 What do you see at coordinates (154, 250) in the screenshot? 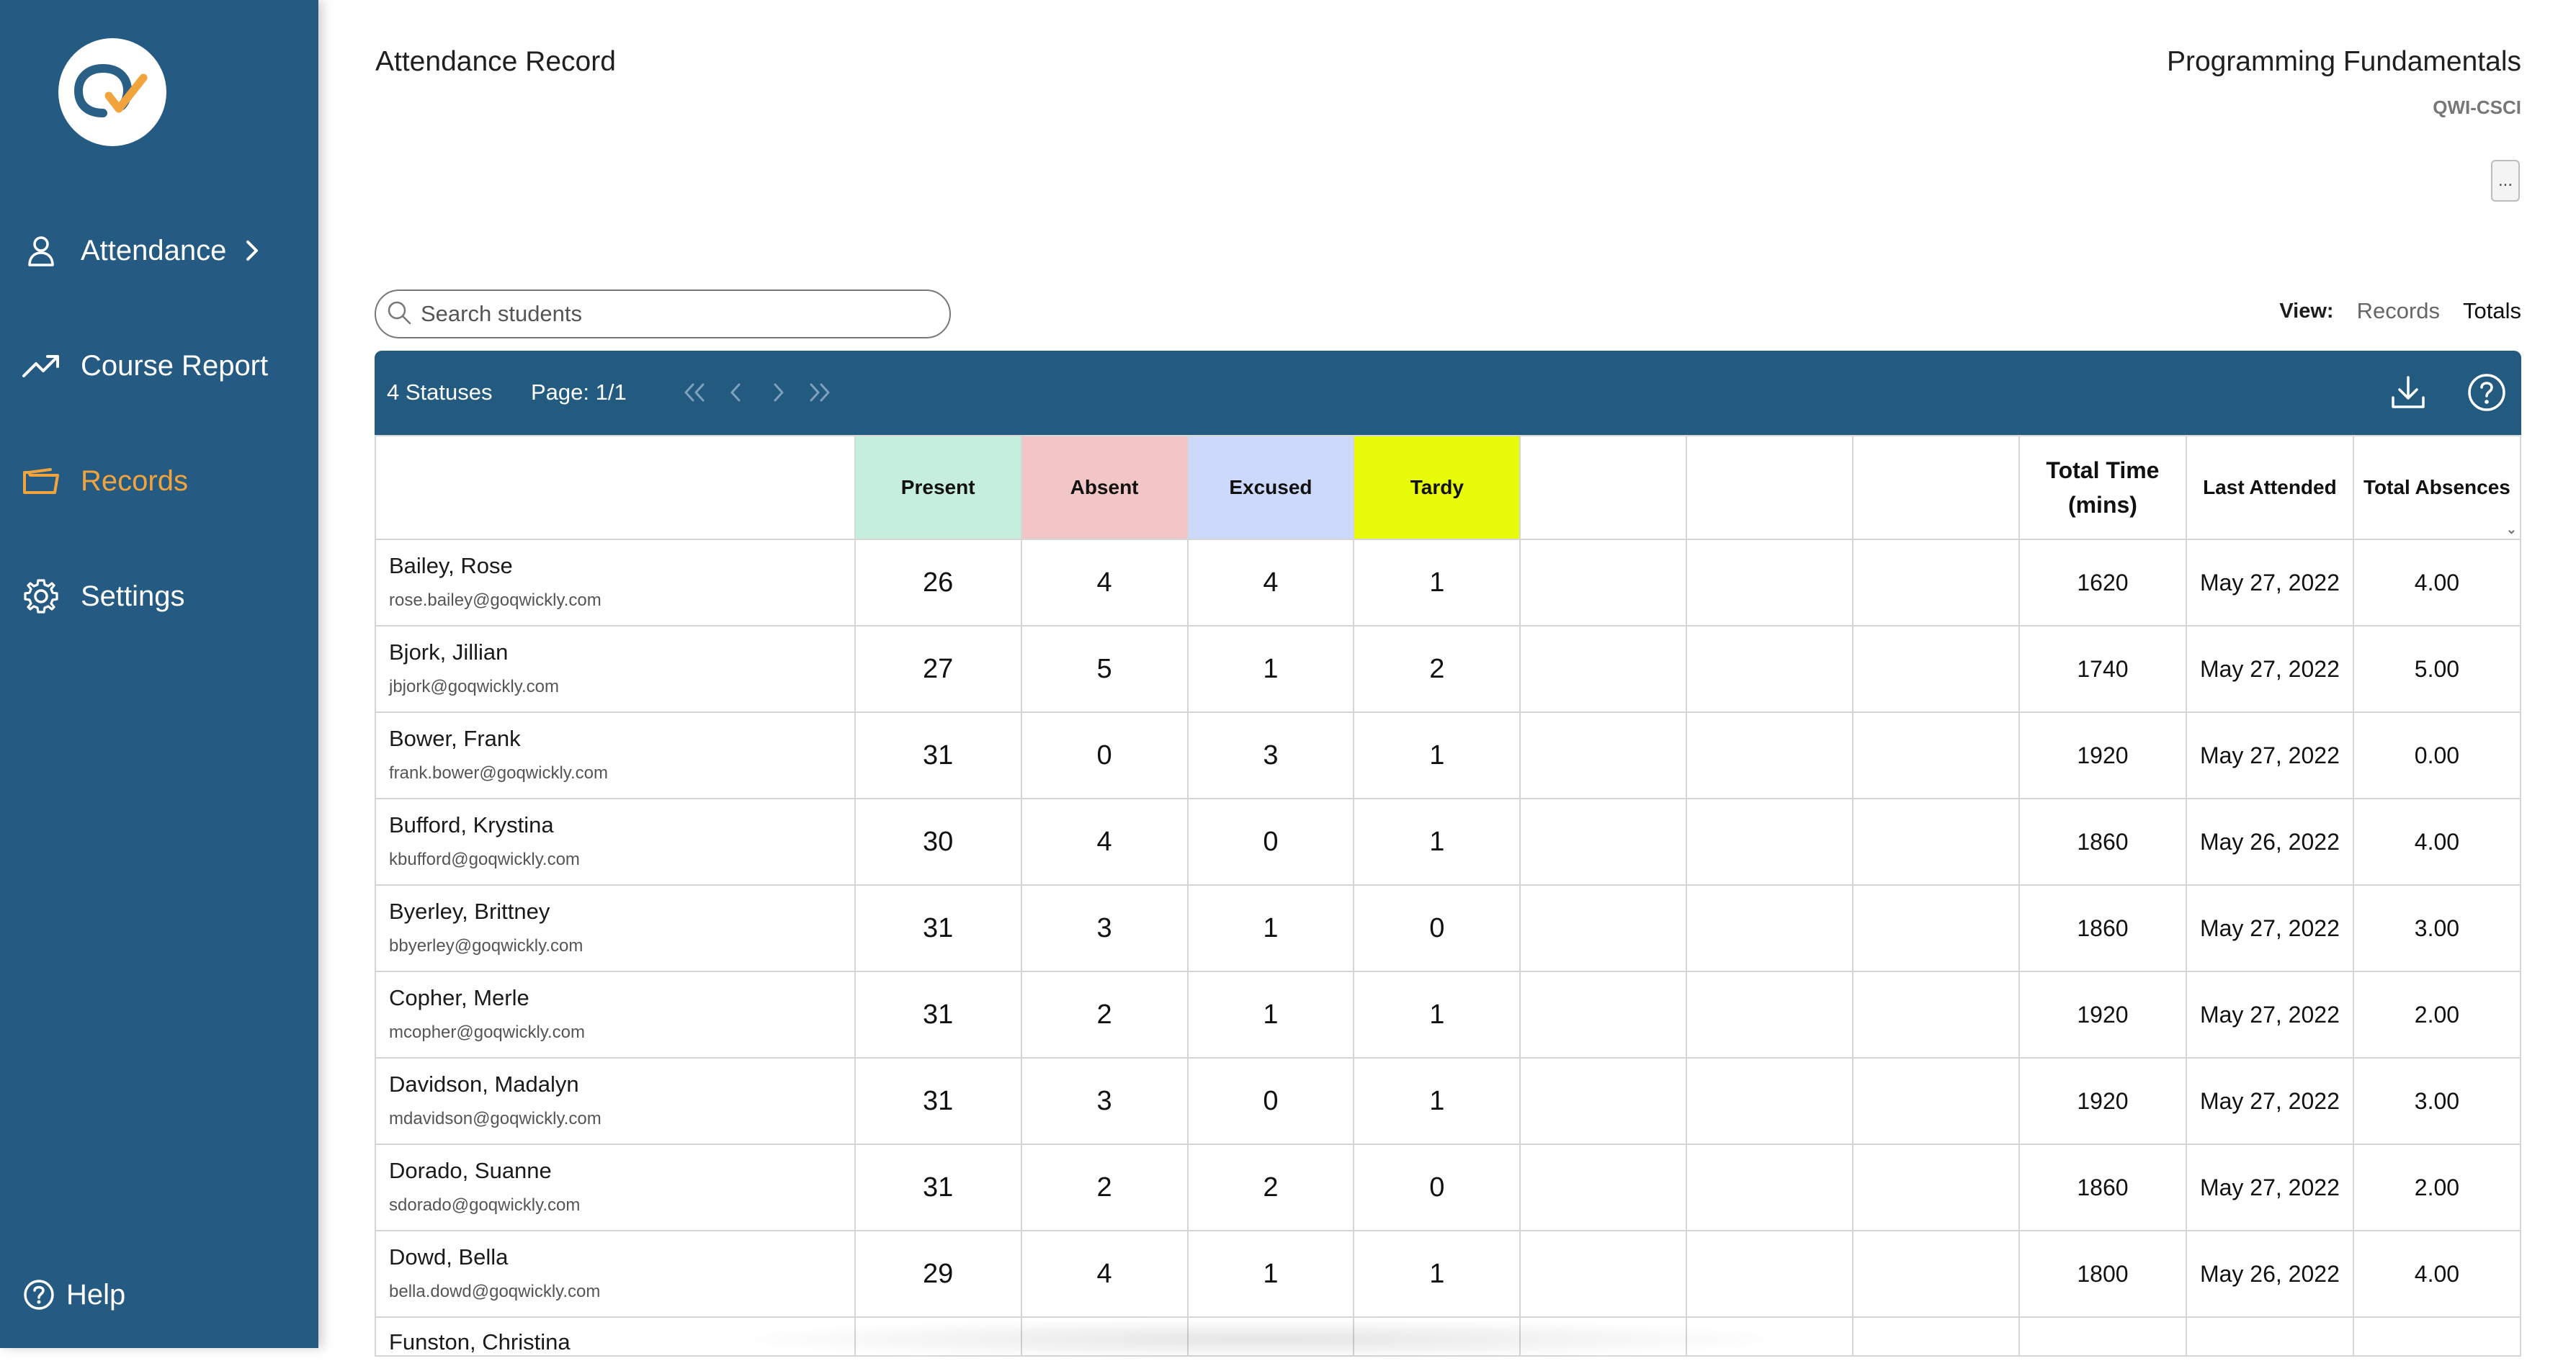
I see `sidebar-item-label: Attendance` at bounding box center [154, 250].